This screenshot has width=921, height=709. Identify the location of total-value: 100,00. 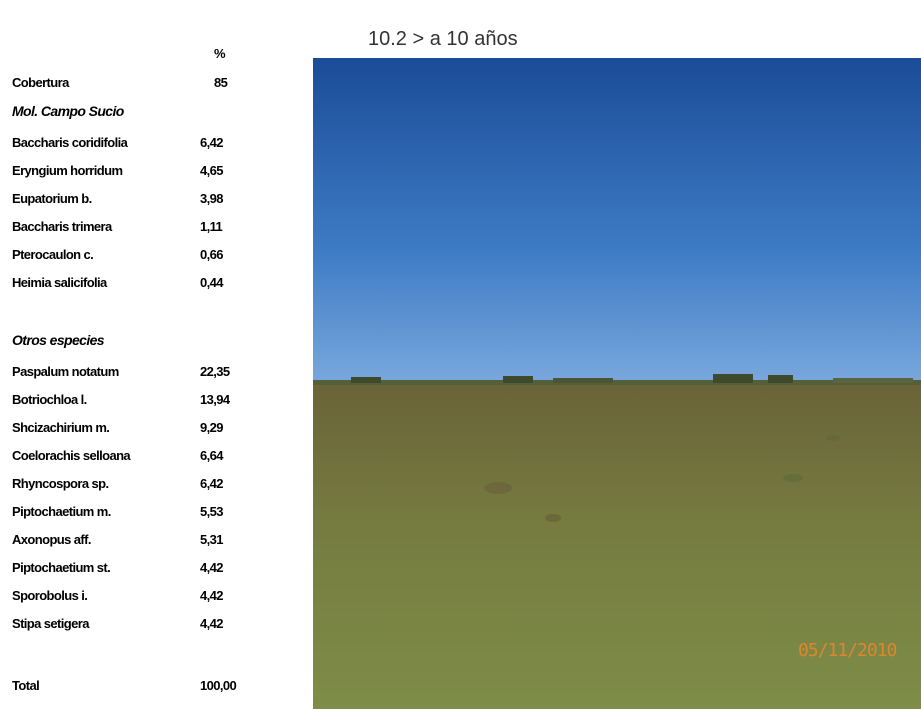
(218, 685).